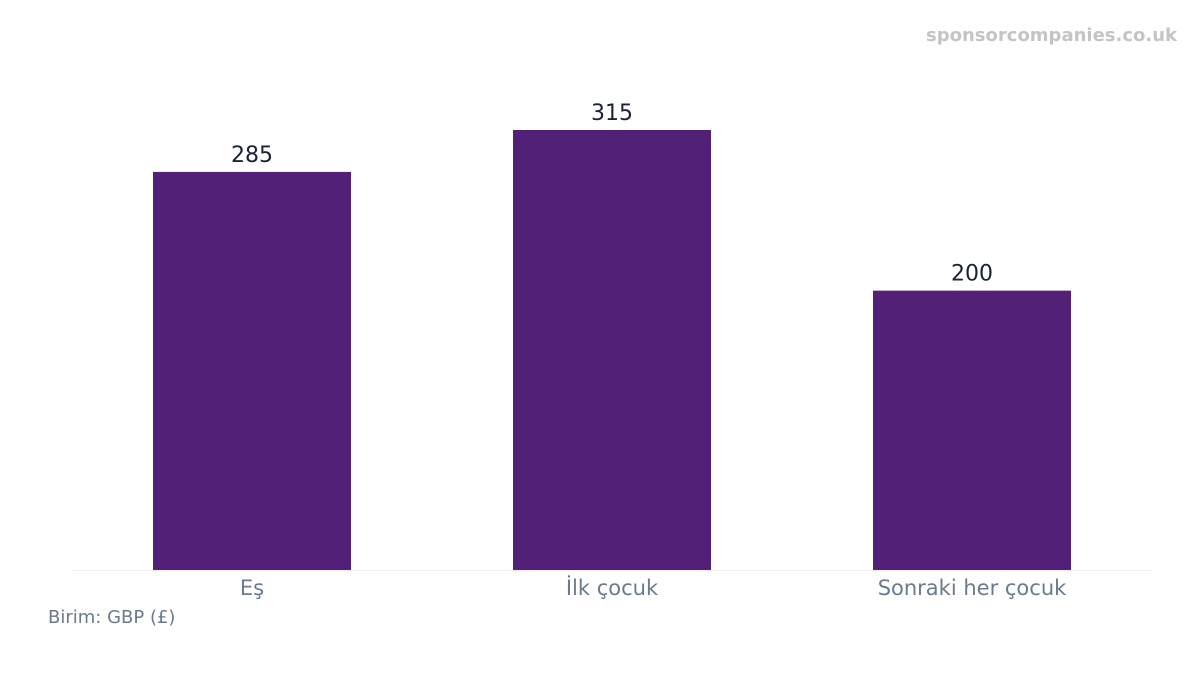 The height and width of the screenshot is (675, 1200). What do you see at coordinates (112, 617) in the screenshot?
I see `unit-note: Birim: GBP (£)` at bounding box center [112, 617].